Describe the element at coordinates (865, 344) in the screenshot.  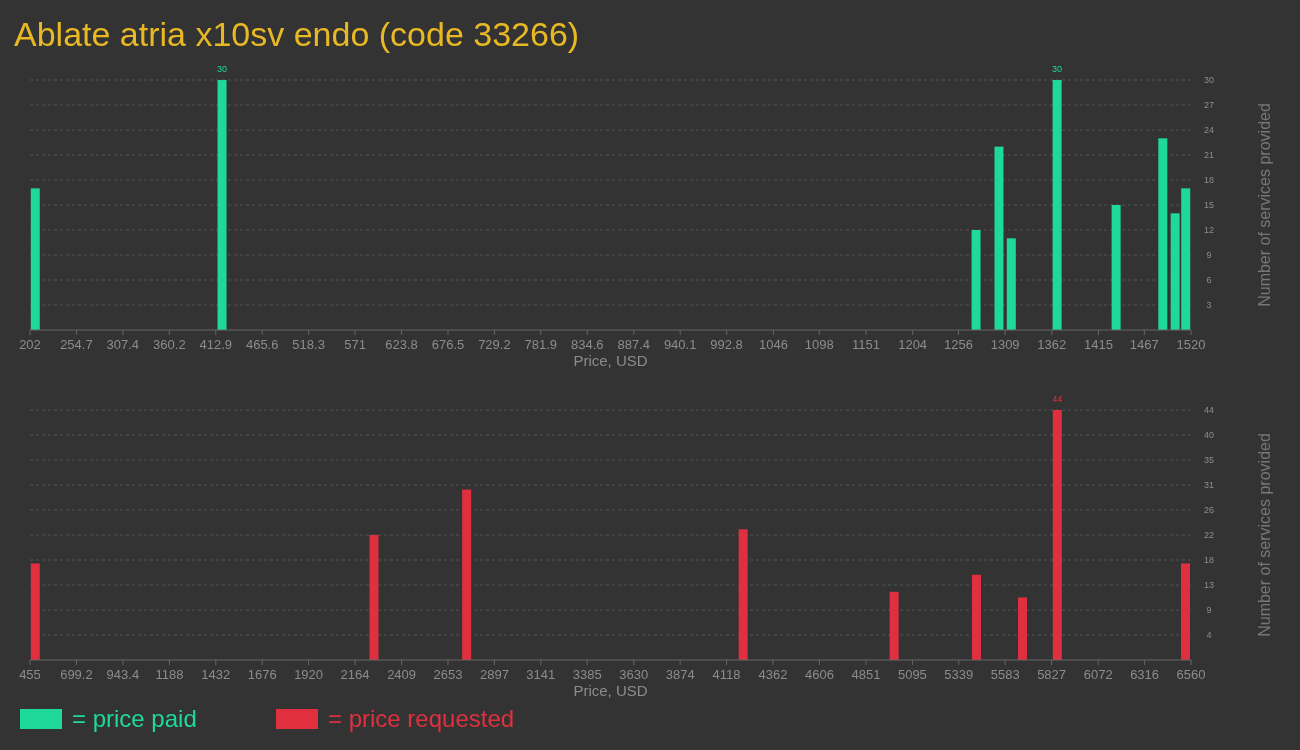
I see `x-tick-label: 1151` at that location.